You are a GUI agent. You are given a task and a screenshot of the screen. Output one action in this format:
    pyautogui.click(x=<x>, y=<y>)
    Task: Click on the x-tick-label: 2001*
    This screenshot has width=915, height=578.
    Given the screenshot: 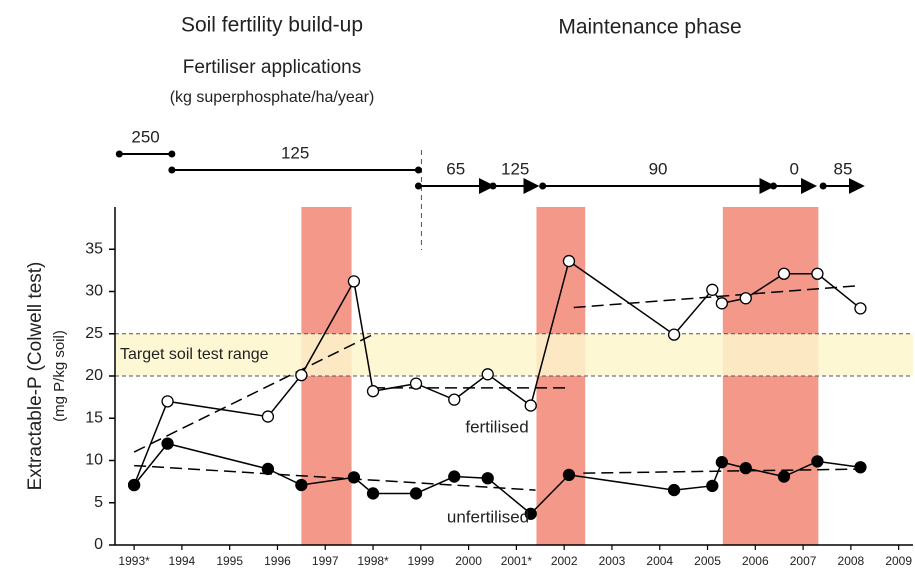 What is the action you would take?
    pyautogui.click(x=517, y=561)
    